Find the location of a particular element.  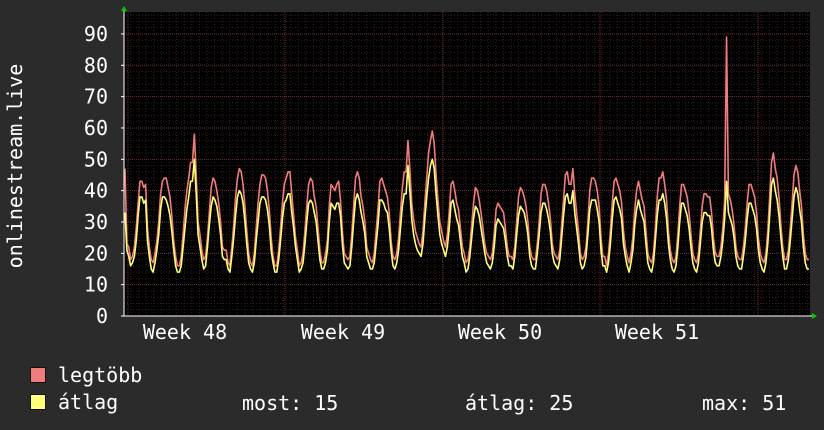

stat-now-value: 15 is located at coordinates (326, 403).